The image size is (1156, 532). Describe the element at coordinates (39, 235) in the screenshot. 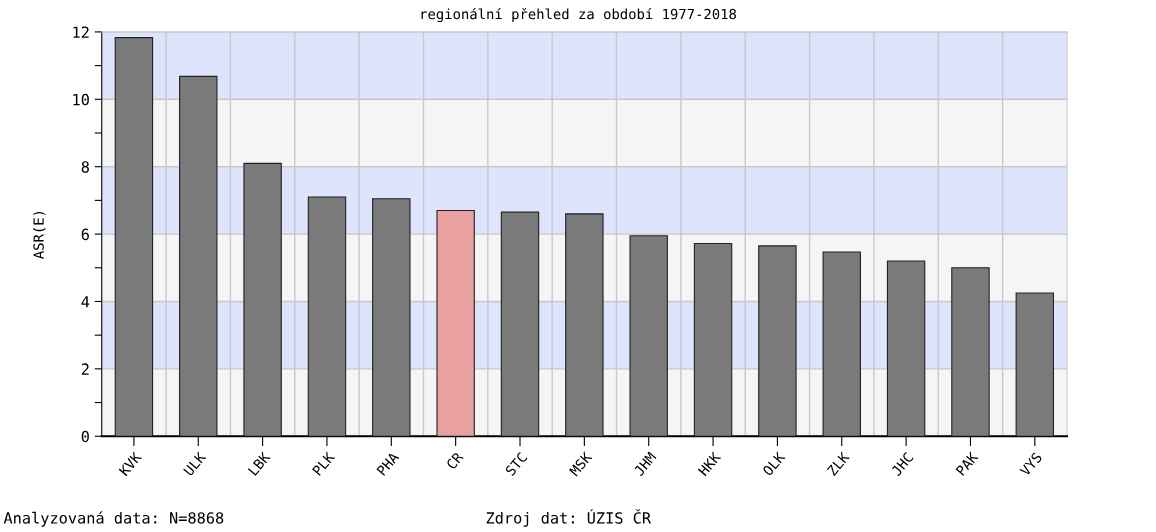

I see `y-axis-title: ASR(E)` at that location.